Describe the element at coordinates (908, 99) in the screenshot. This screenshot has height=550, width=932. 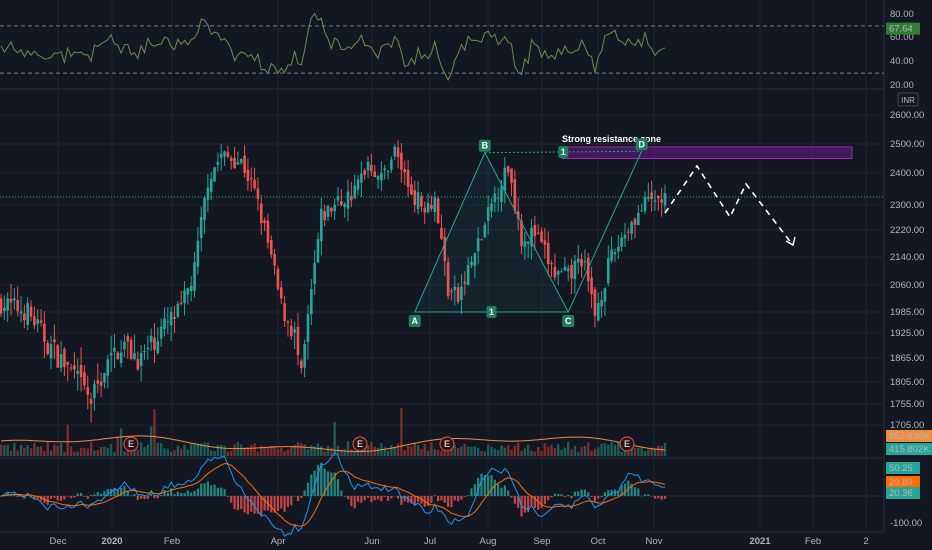
I see `currency-badge: INR` at that location.